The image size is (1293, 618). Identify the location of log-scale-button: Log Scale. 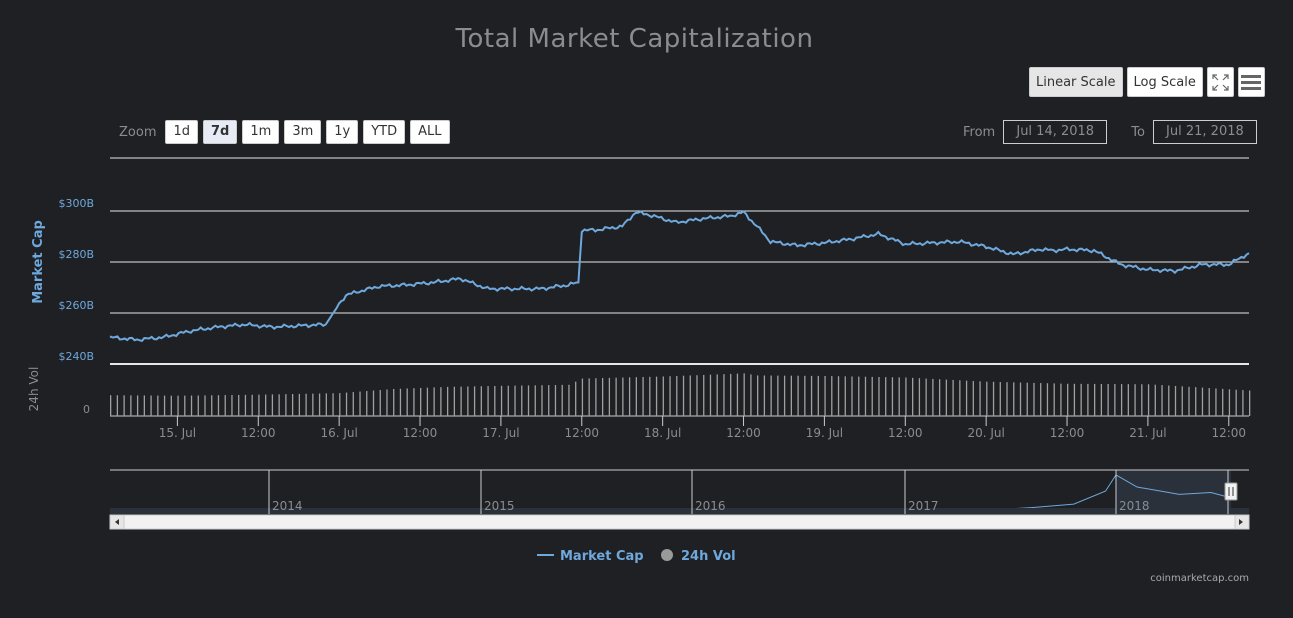
(1164, 82).